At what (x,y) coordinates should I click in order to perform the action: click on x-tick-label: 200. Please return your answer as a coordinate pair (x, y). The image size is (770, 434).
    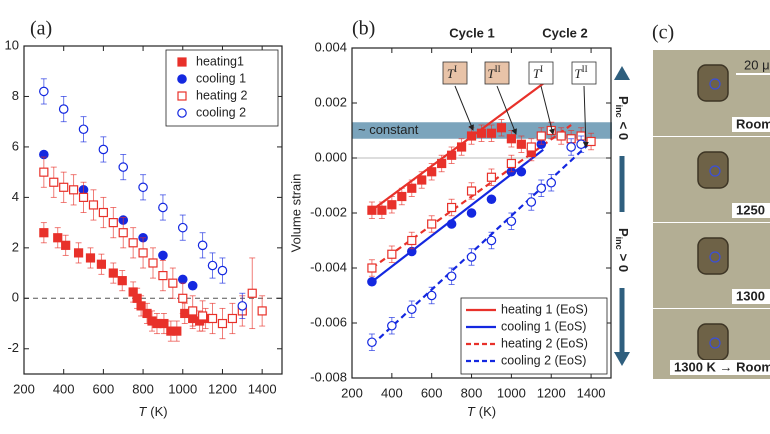
    Looking at the image, I should click on (24, 388).